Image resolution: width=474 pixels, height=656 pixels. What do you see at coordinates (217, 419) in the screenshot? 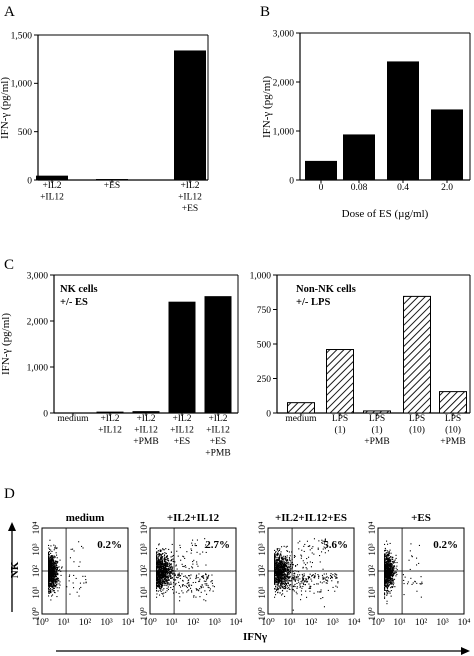
I see `x-category-label: +IL2` at bounding box center [217, 419].